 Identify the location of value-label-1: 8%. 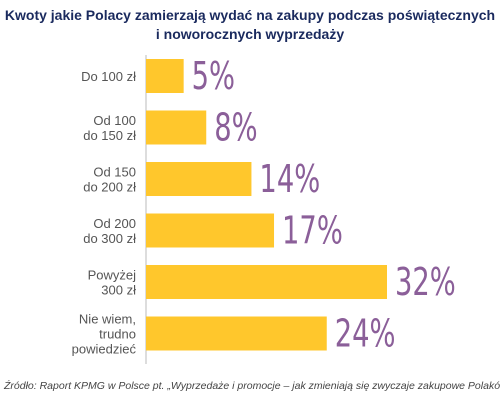
(235, 127).